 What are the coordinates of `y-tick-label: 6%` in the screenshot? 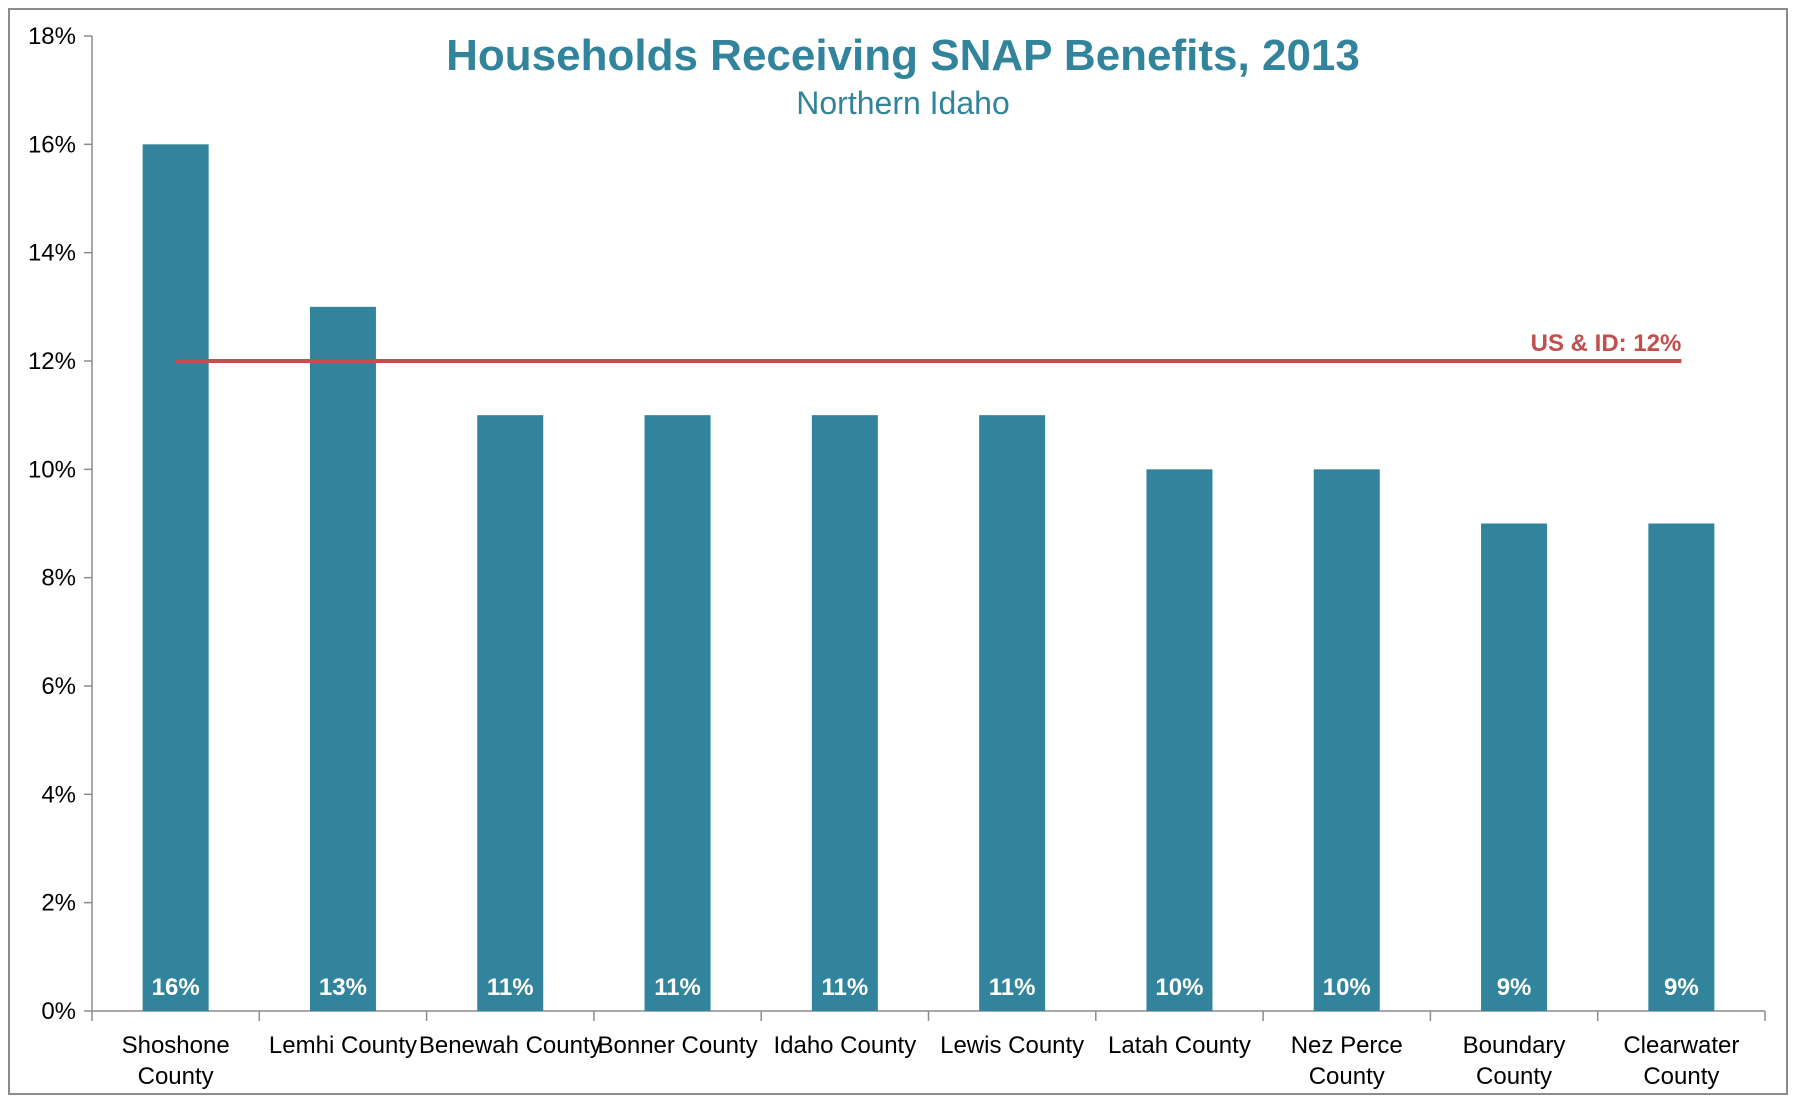 It's located at (58, 686).